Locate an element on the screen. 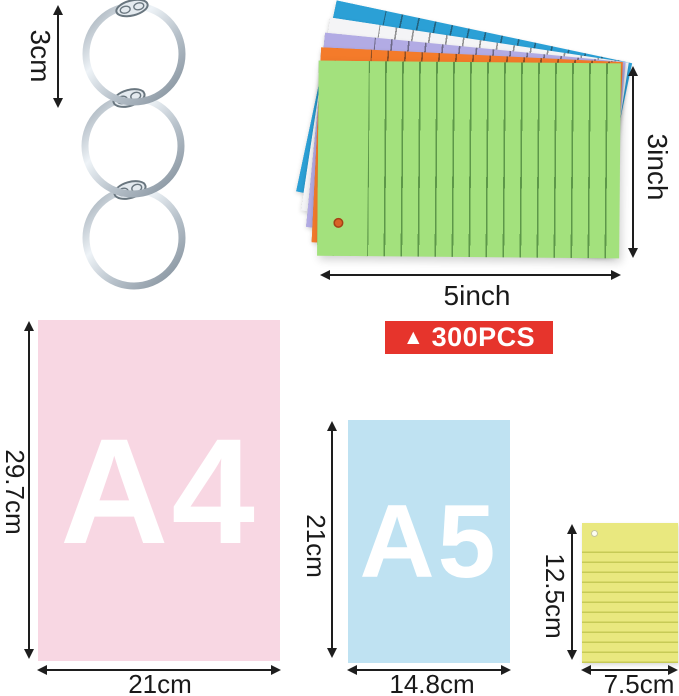  card-height-label: 3inch is located at coordinates (657, 167).